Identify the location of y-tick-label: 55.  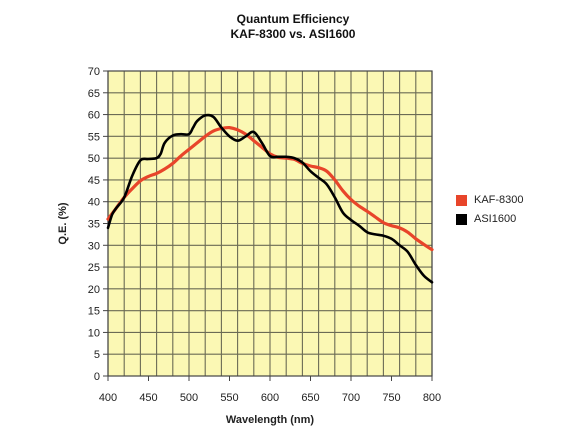
(94, 137).